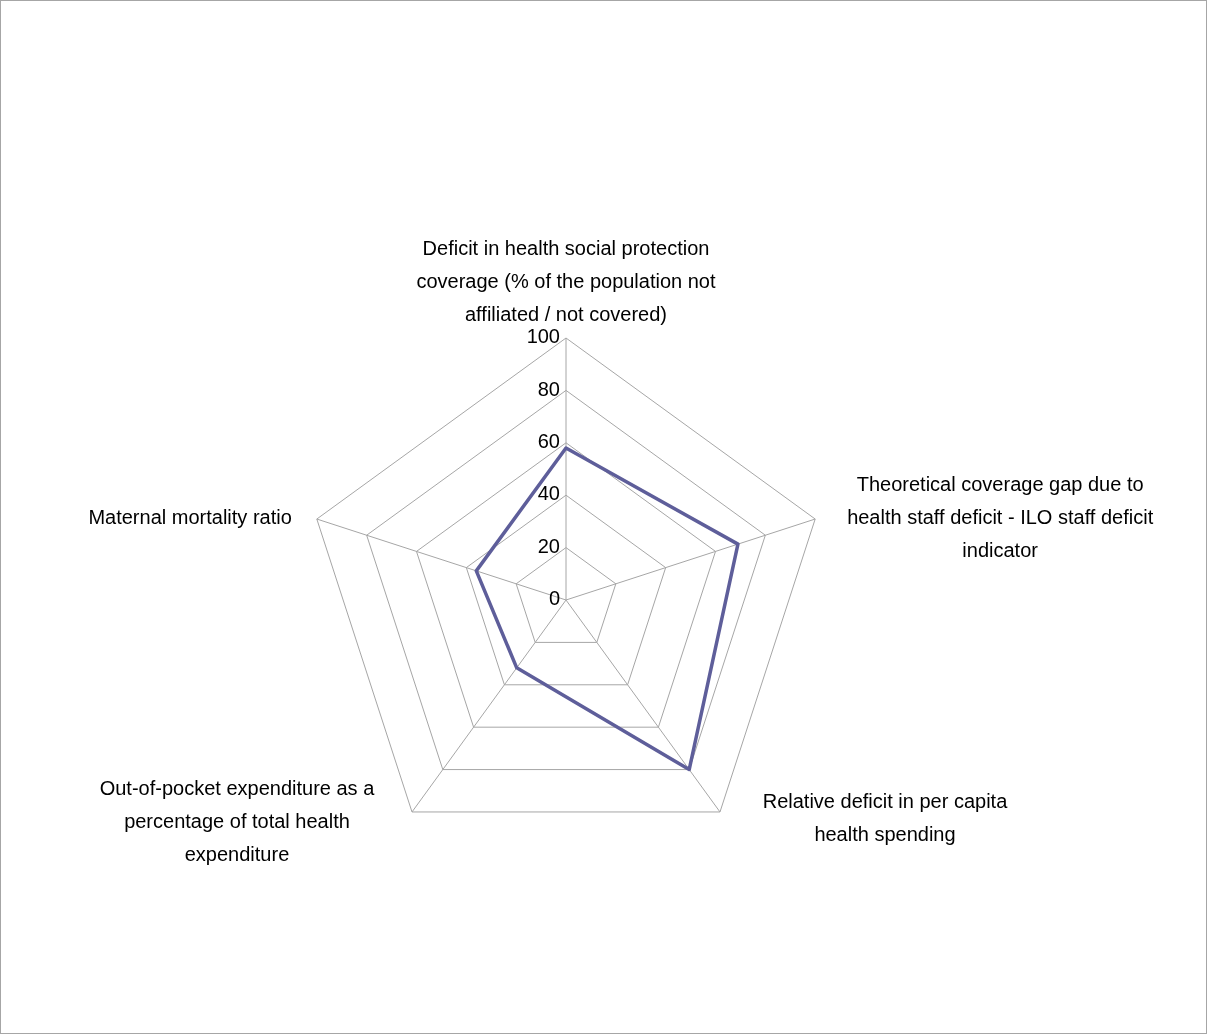  What do you see at coordinates (566, 281) in the screenshot?
I see `spoke-label: Deficit in health social protection coverage (% of the population not affiliated / not covered)` at bounding box center [566, 281].